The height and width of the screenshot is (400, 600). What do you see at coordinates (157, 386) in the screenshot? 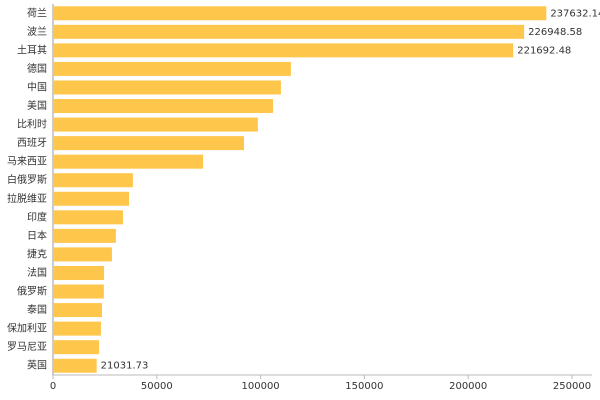
I see `x-tick-label: 50000` at bounding box center [157, 386].